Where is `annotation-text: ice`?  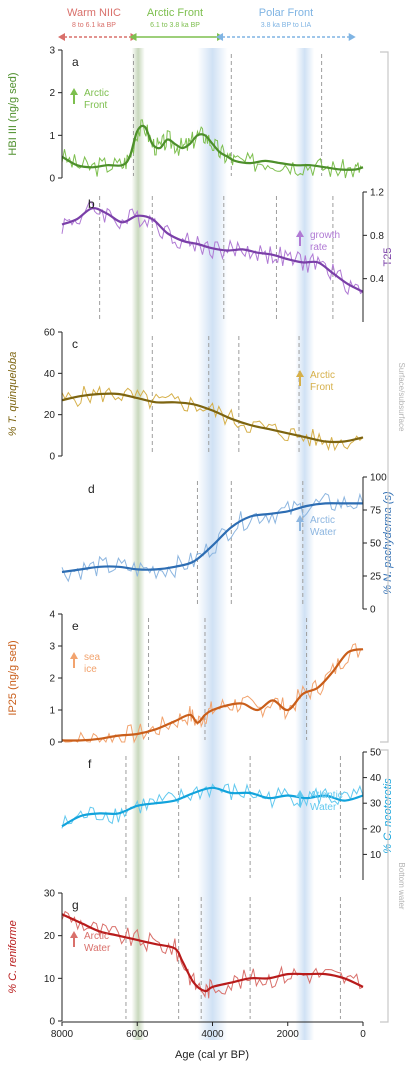
annotation-text: ice is located at coordinates (90, 669).